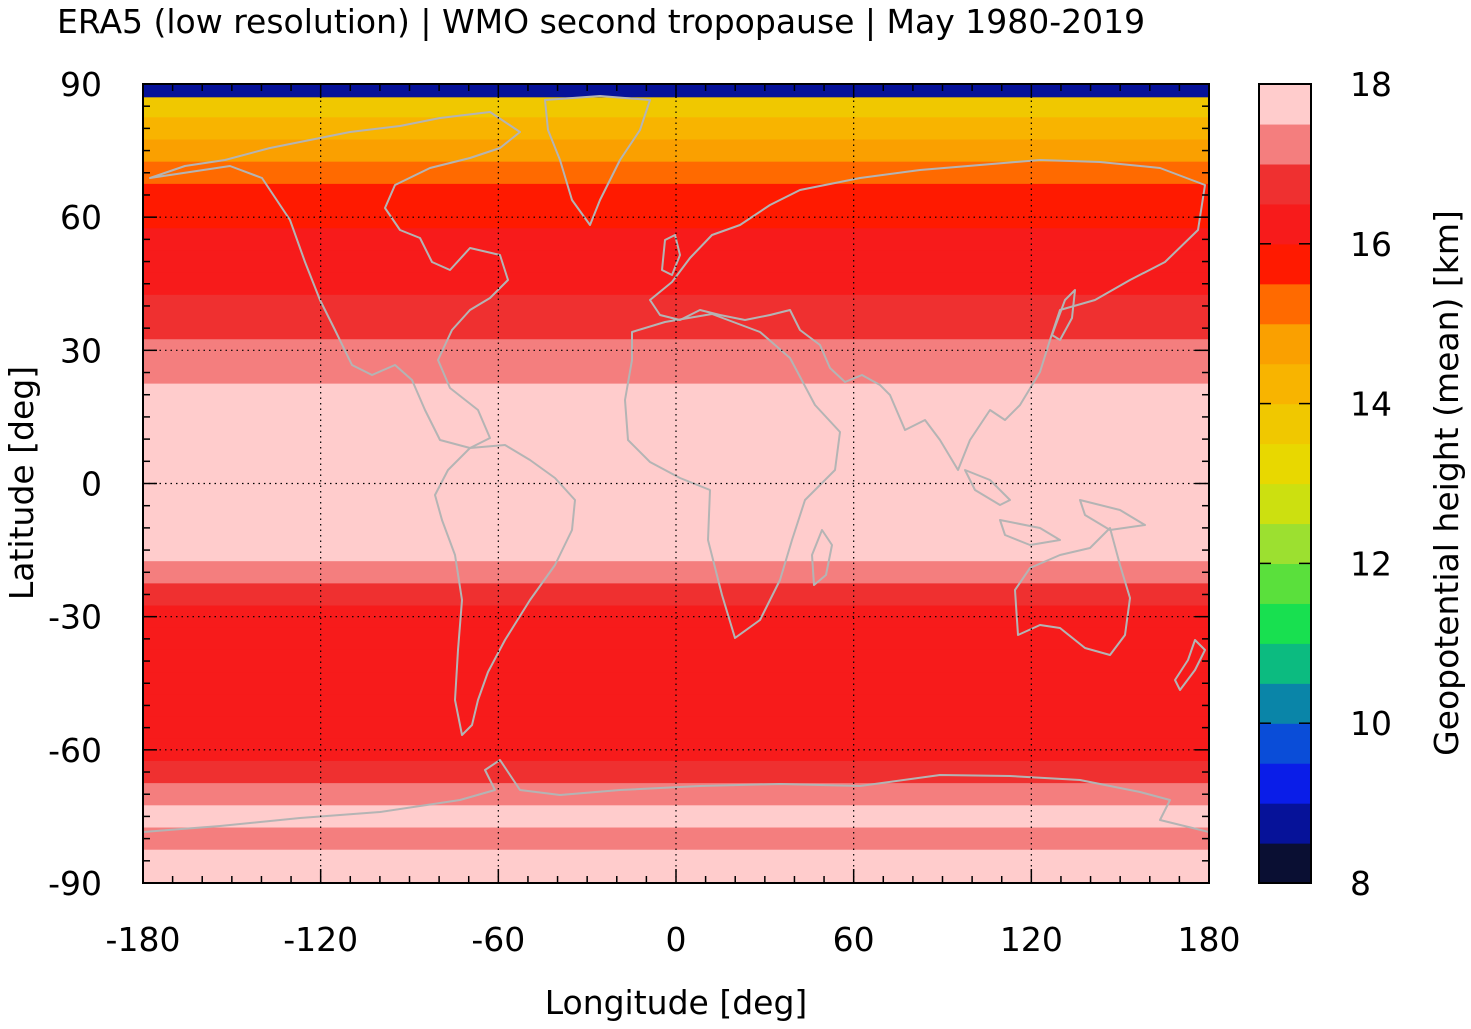  Describe the element at coordinates (1371, 404) in the screenshot. I see `colorbar-tick-label: 14` at that location.